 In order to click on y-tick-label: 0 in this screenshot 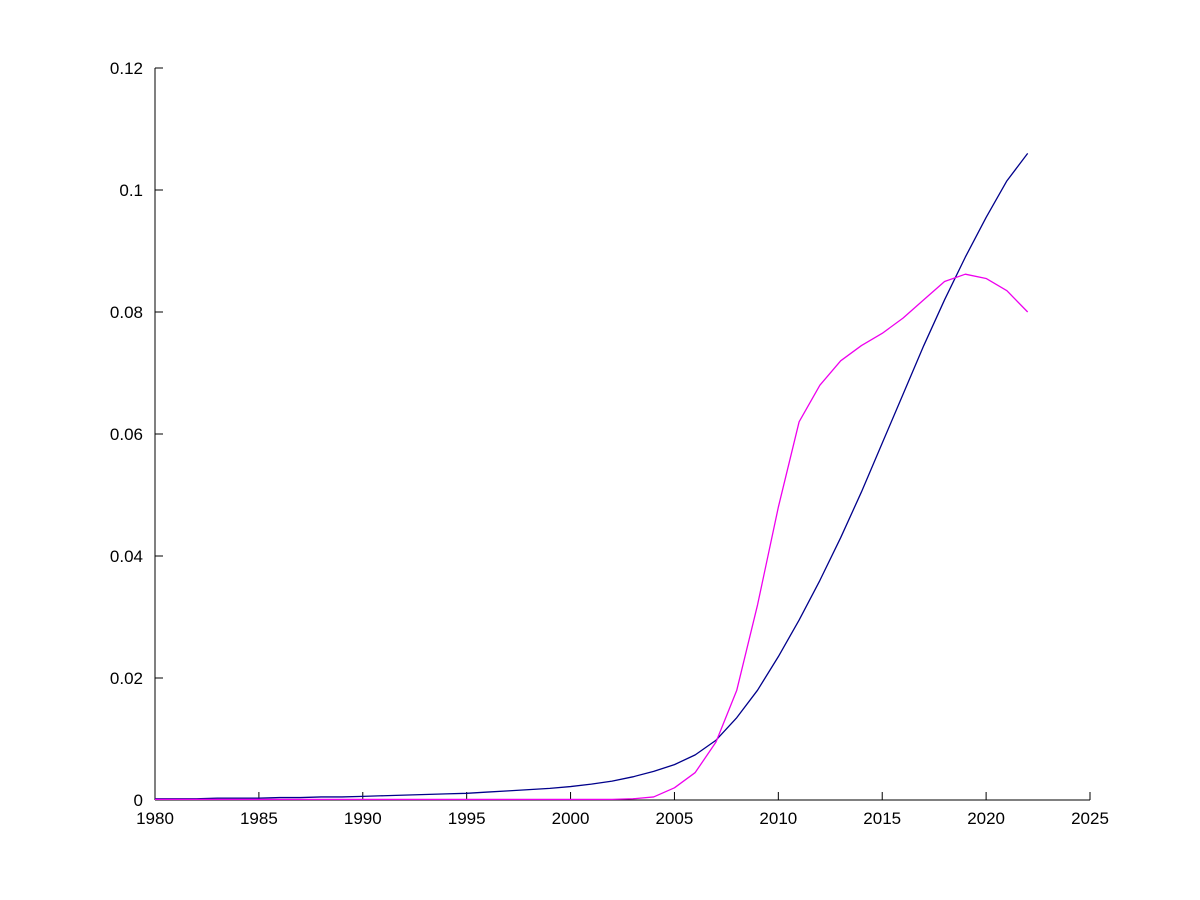, I will do `click(138, 800)`.